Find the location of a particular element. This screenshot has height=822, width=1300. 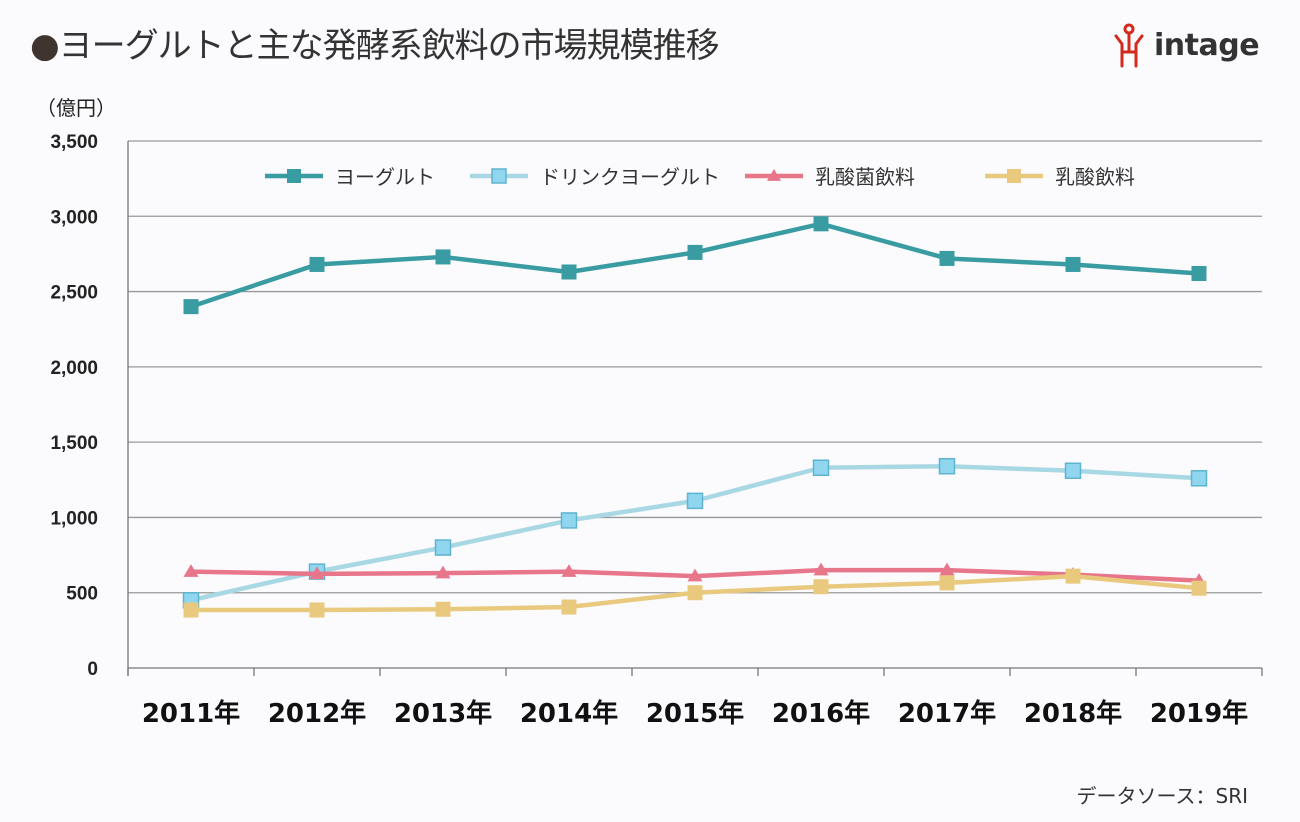

title-text: ヨーグルトと主な発酵系飲料の市場規模推移 is located at coordinates (389, 46).